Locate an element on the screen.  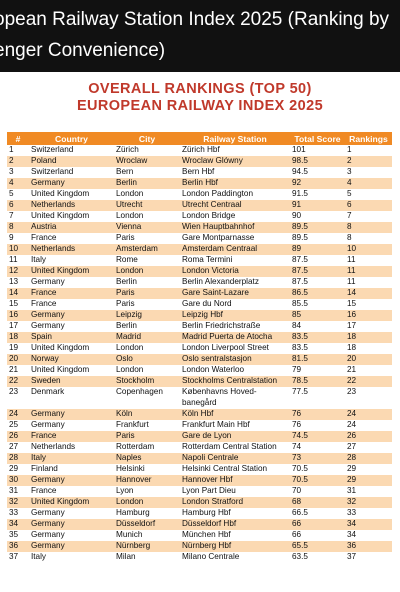
cell-ranking: 21 is located at coordinates (368, 370).